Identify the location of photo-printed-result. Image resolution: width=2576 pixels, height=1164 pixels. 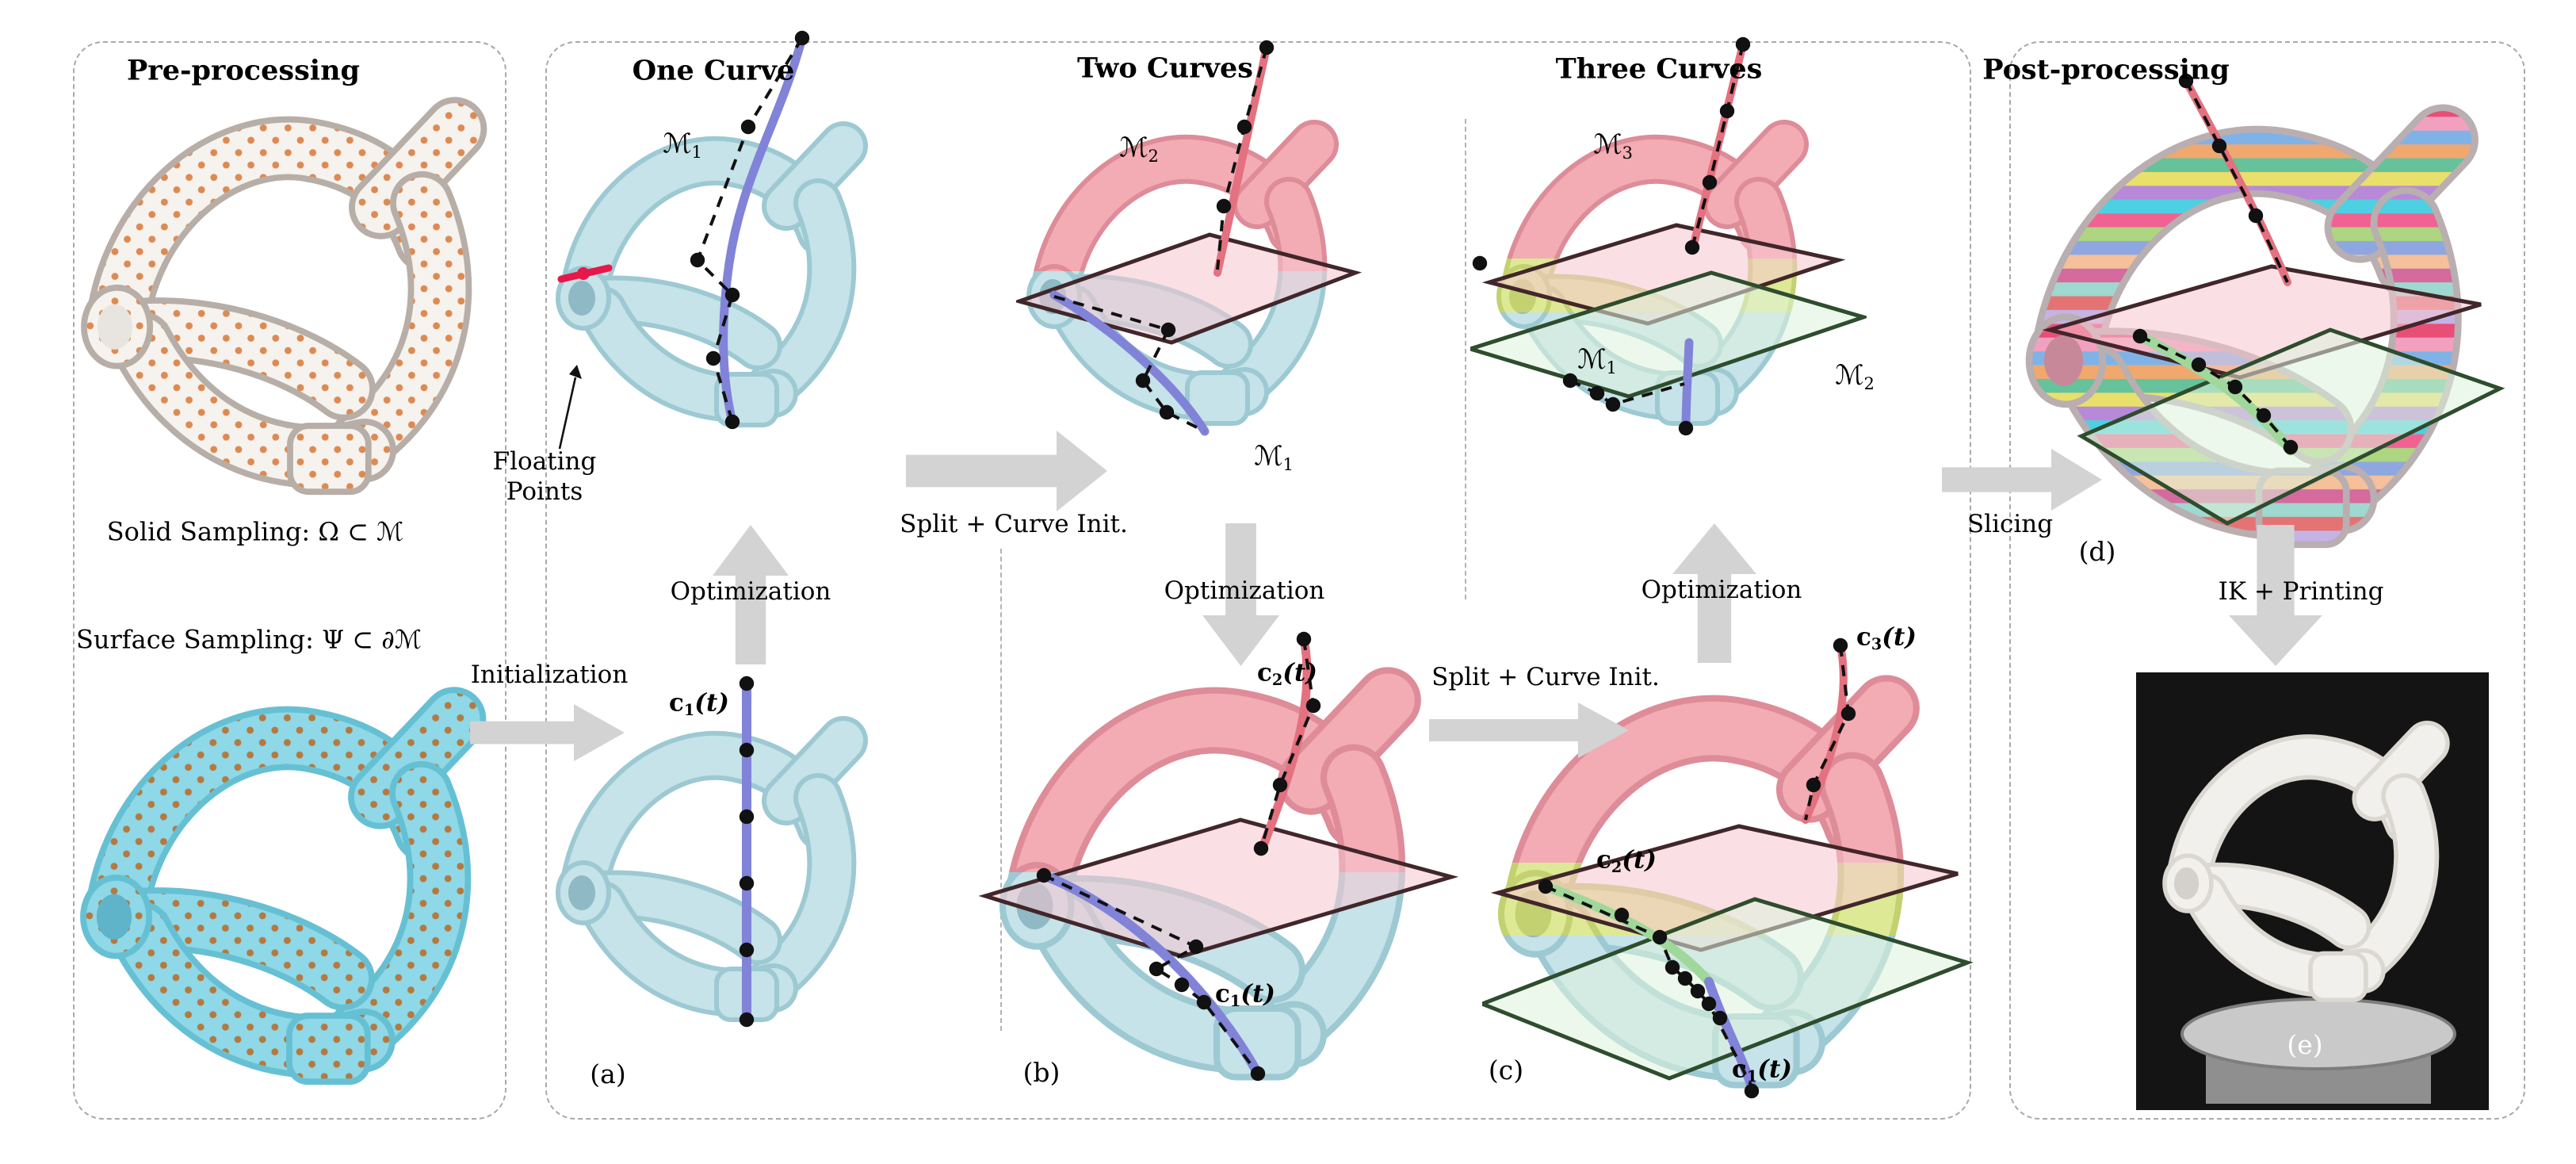
(2312, 891).